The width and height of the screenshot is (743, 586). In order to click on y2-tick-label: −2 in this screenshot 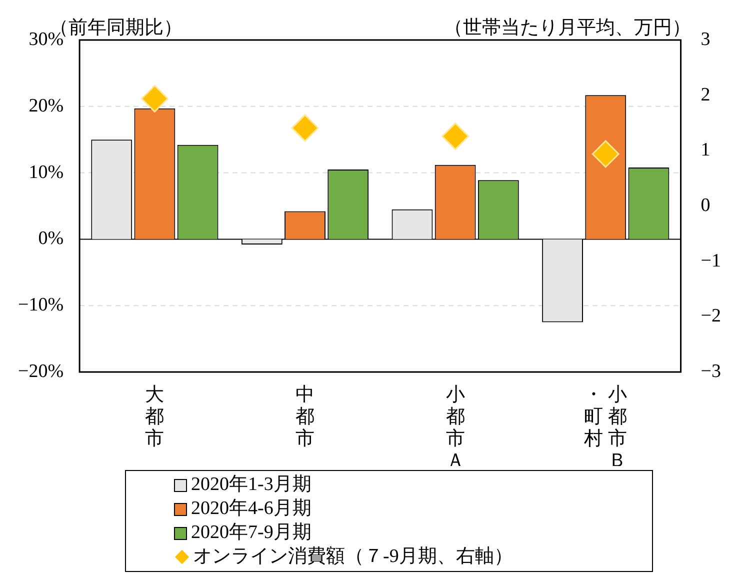, I will do `click(711, 316)`.